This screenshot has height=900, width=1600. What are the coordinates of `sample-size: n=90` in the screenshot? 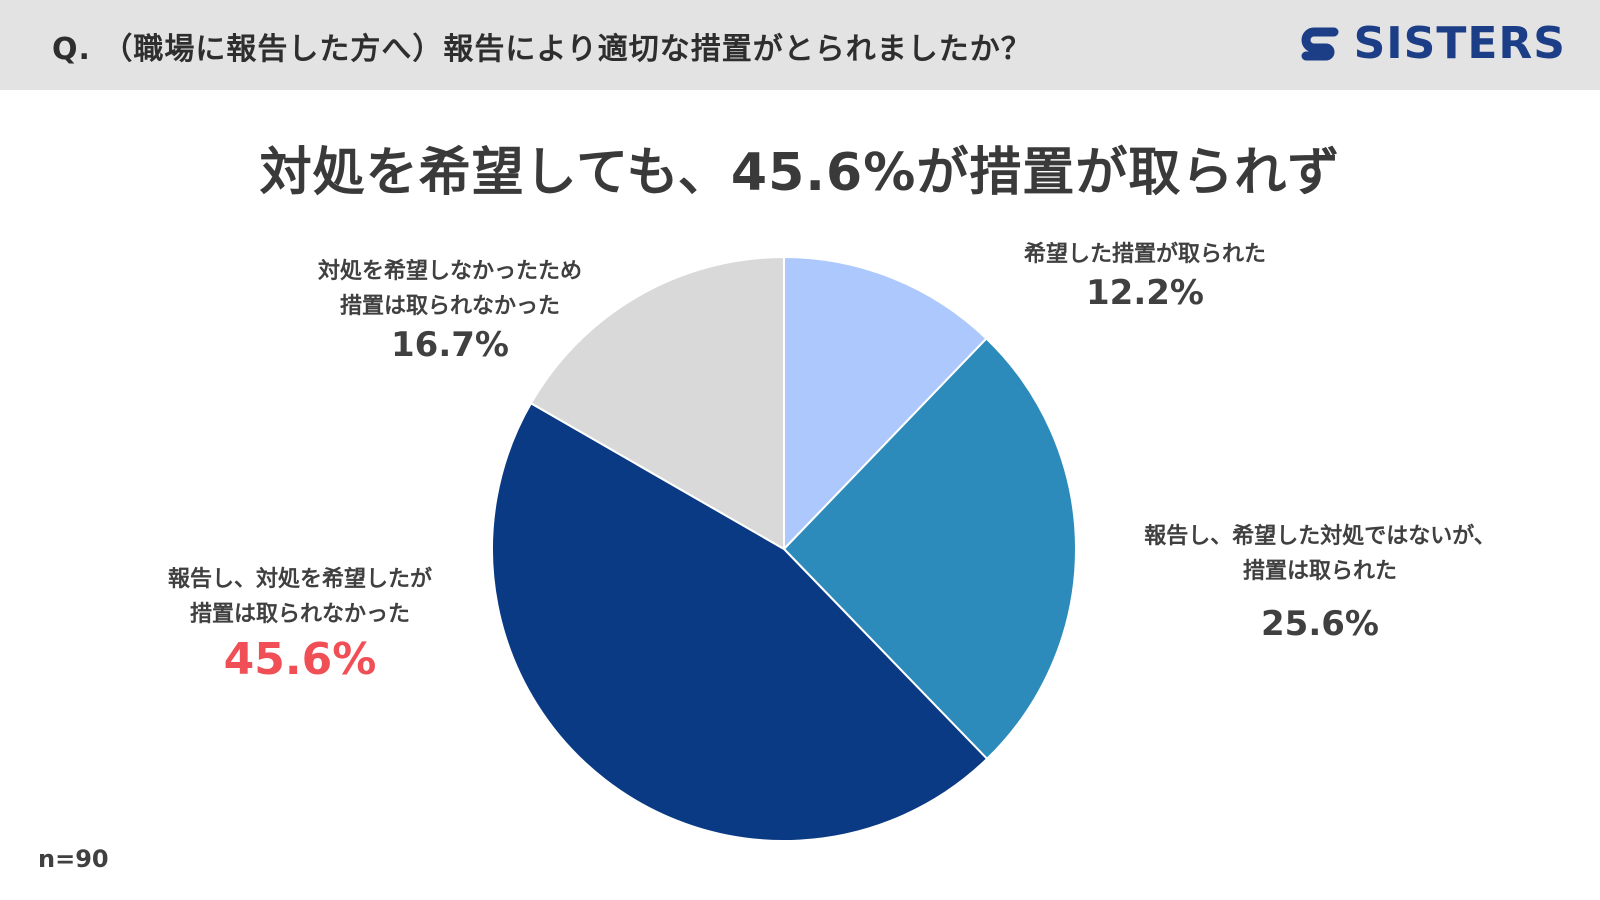 It's located at (73, 859).